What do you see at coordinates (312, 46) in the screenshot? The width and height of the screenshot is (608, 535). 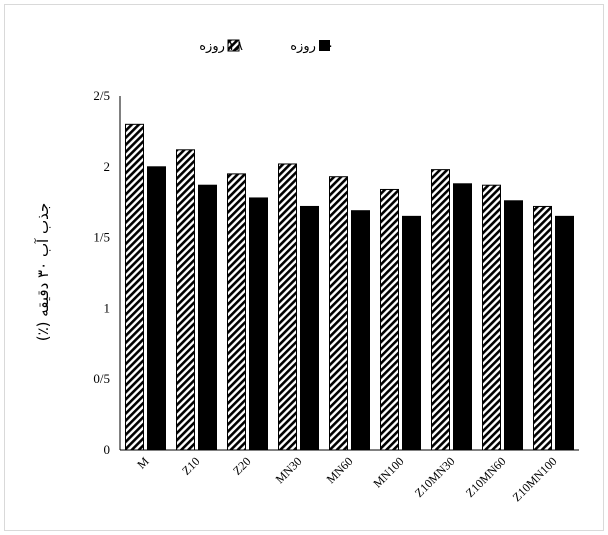 I see `legend-label-series-2: ۹۰ روزه` at bounding box center [312, 46].